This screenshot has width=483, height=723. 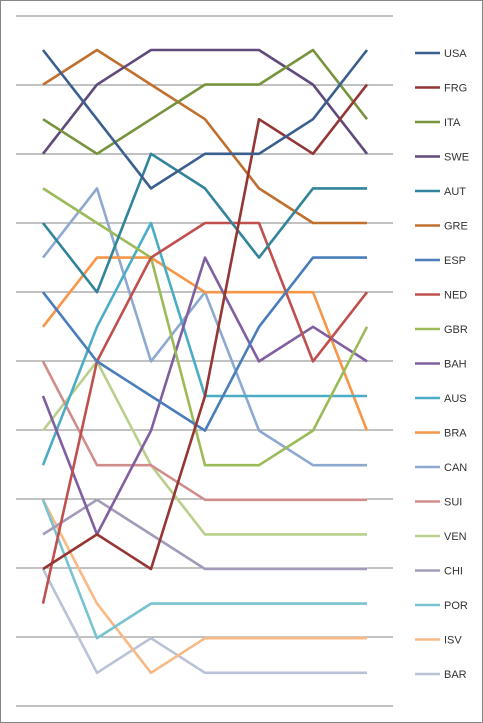 I want to click on legend-item-por: POR, so click(x=441, y=606).